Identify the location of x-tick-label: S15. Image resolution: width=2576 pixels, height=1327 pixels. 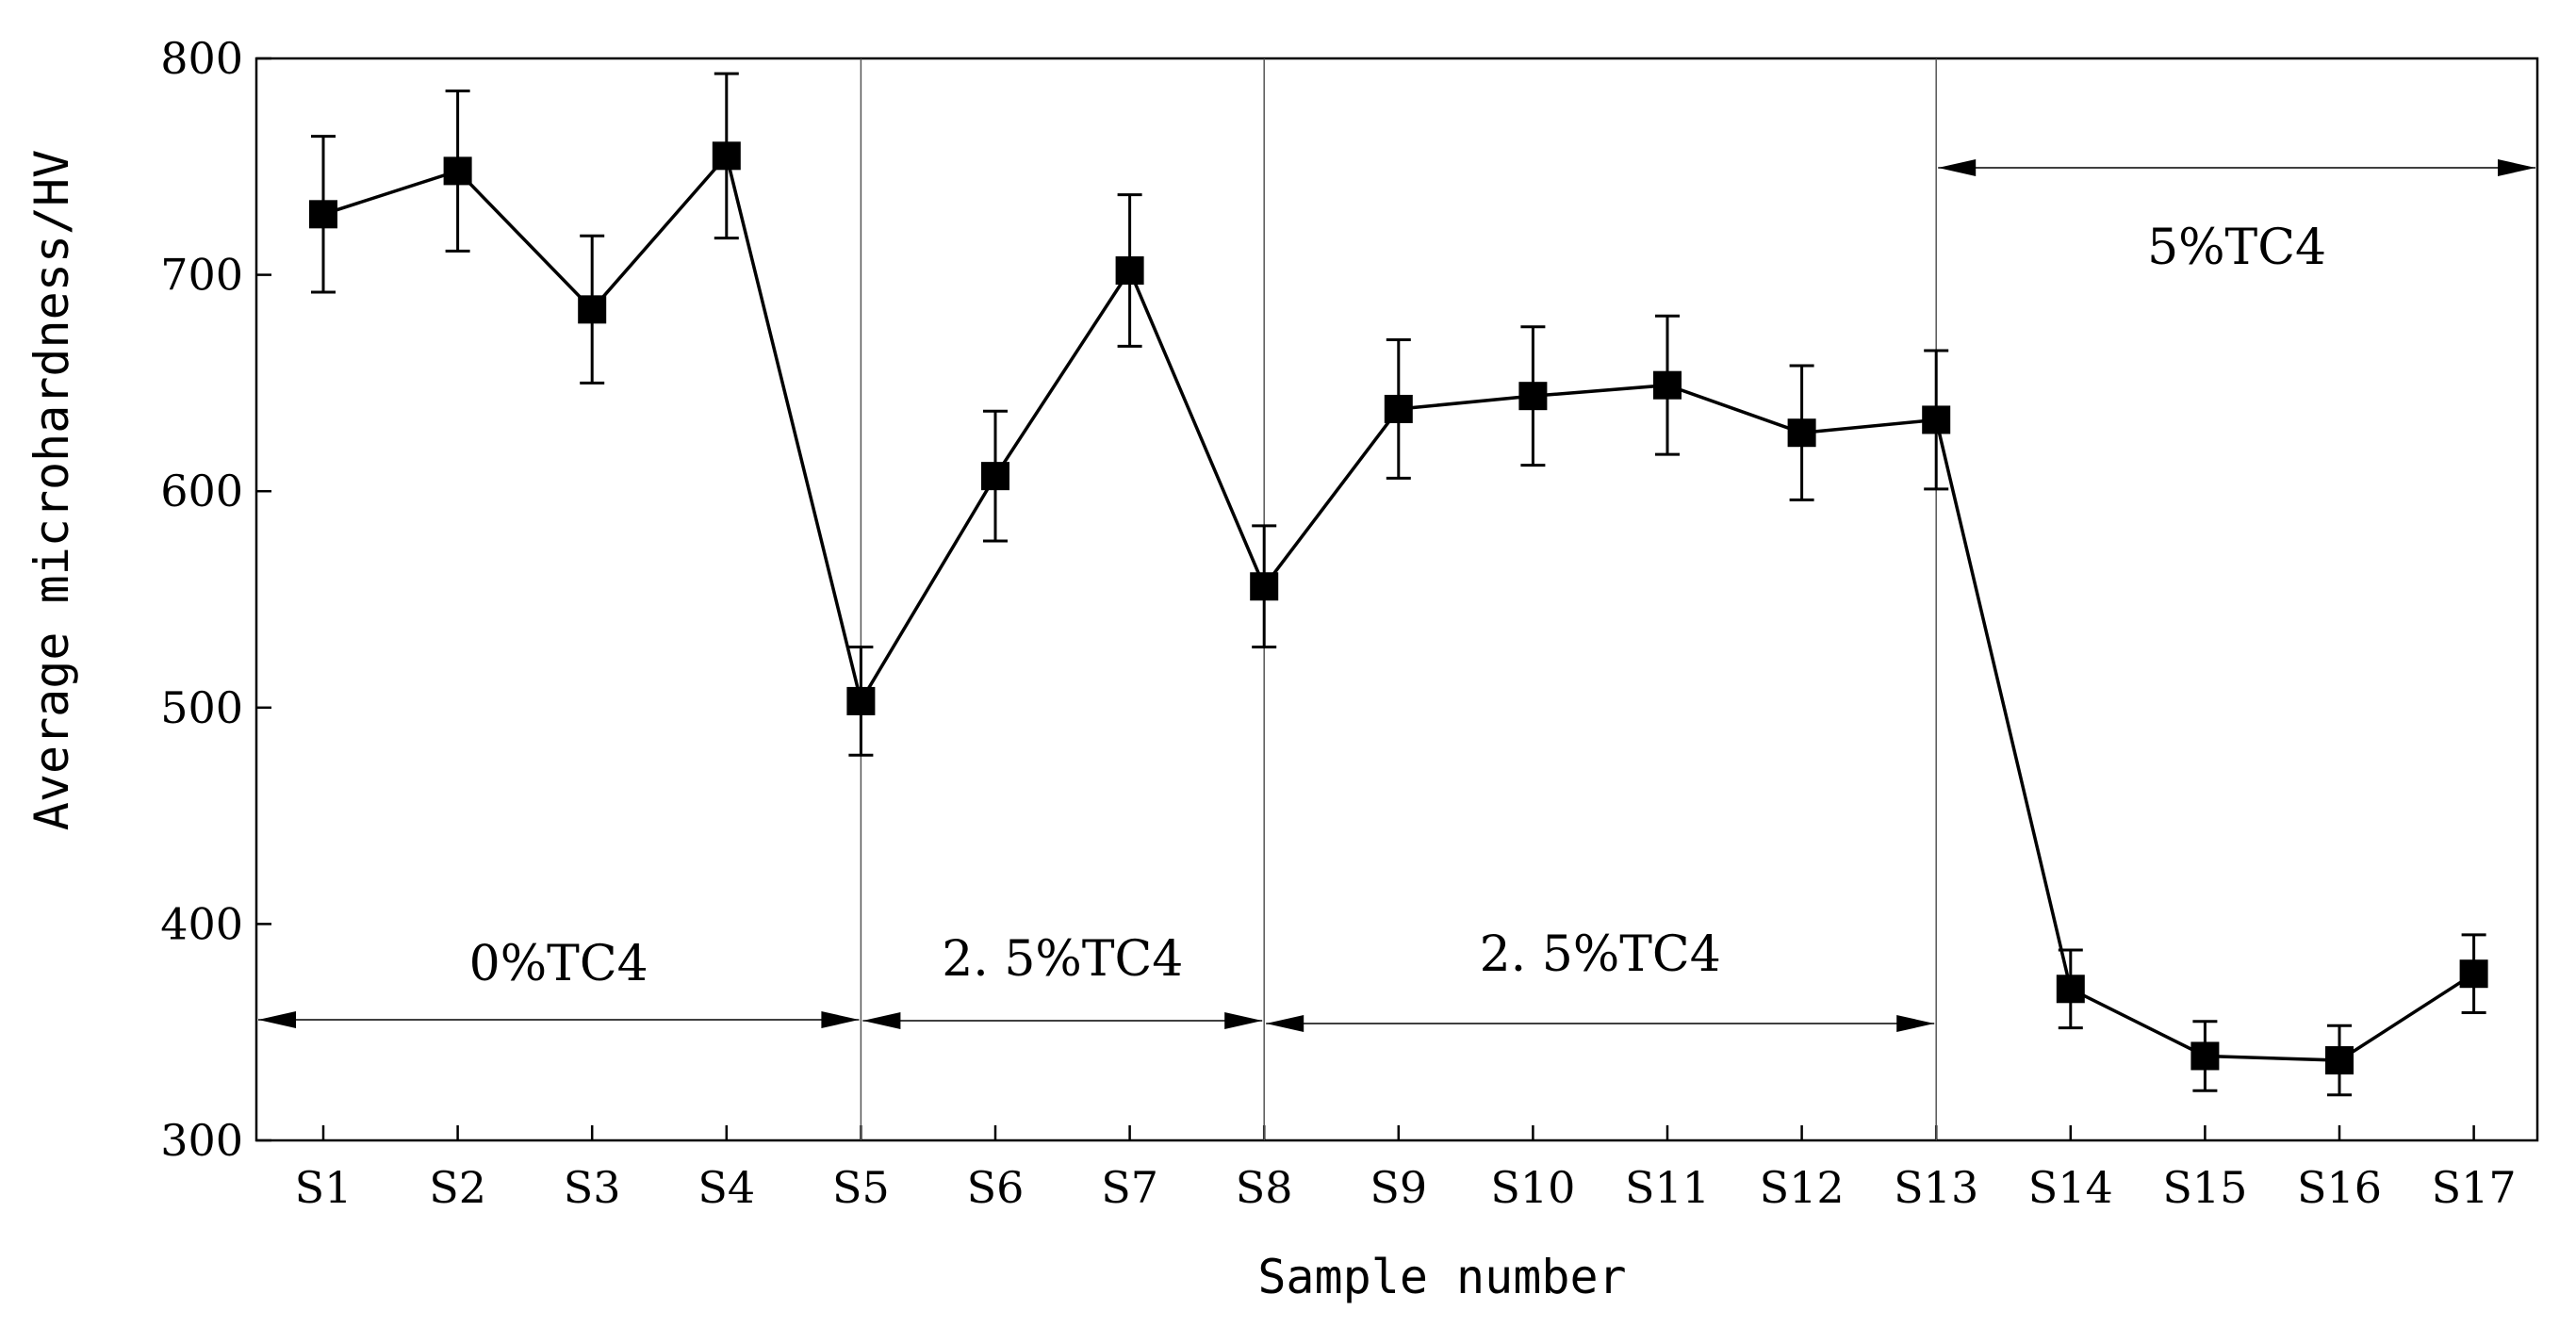
(2204, 1187).